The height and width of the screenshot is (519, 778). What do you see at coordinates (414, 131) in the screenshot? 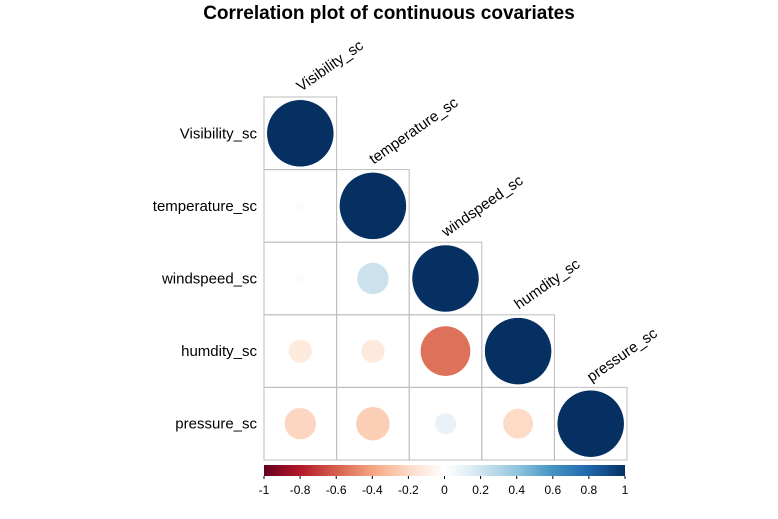
I see `column-label: temperature_sc` at bounding box center [414, 131].